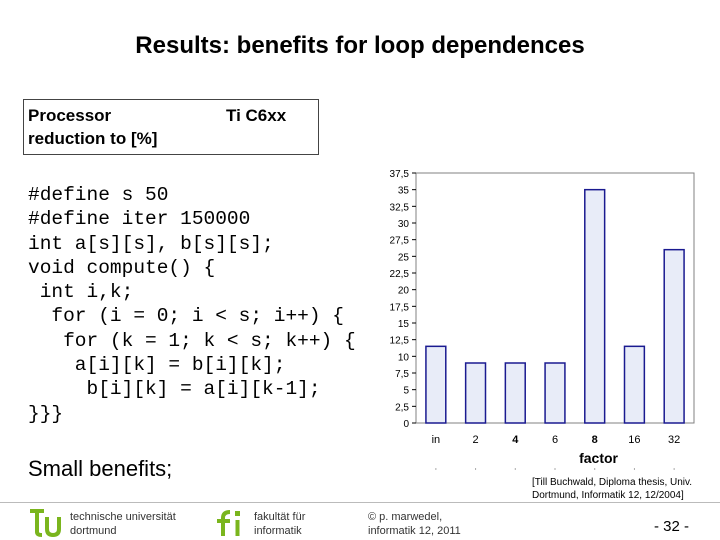 The height and width of the screenshot is (540, 720). Describe the element at coordinates (93, 531) in the screenshot. I see `tu-line2: dortmund` at that location.